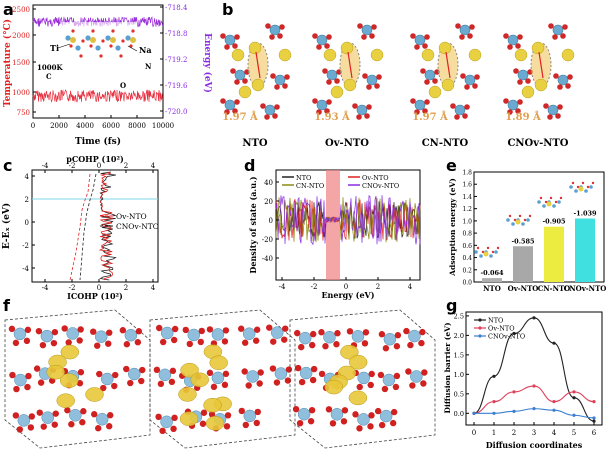  What do you see at coordinates (6, 305) in the screenshot?
I see `panel-label-f: f` at bounding box center [6, 305].